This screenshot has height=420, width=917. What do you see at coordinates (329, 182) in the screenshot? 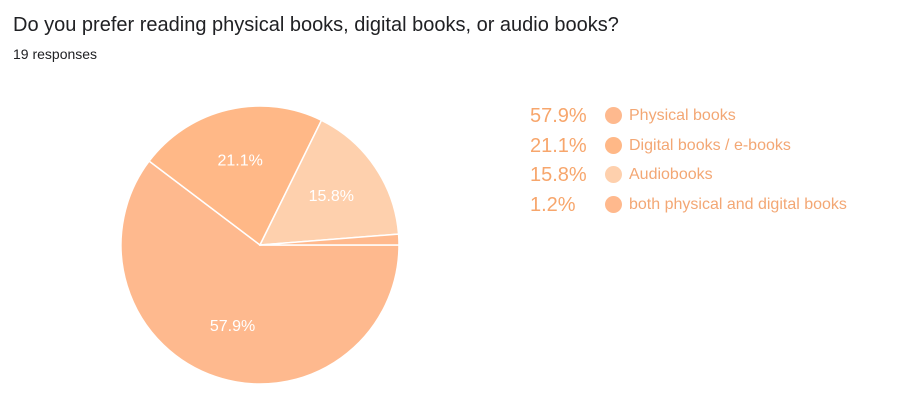
I see `pie-slice-audiobooks` at bounding box center [329, 182].